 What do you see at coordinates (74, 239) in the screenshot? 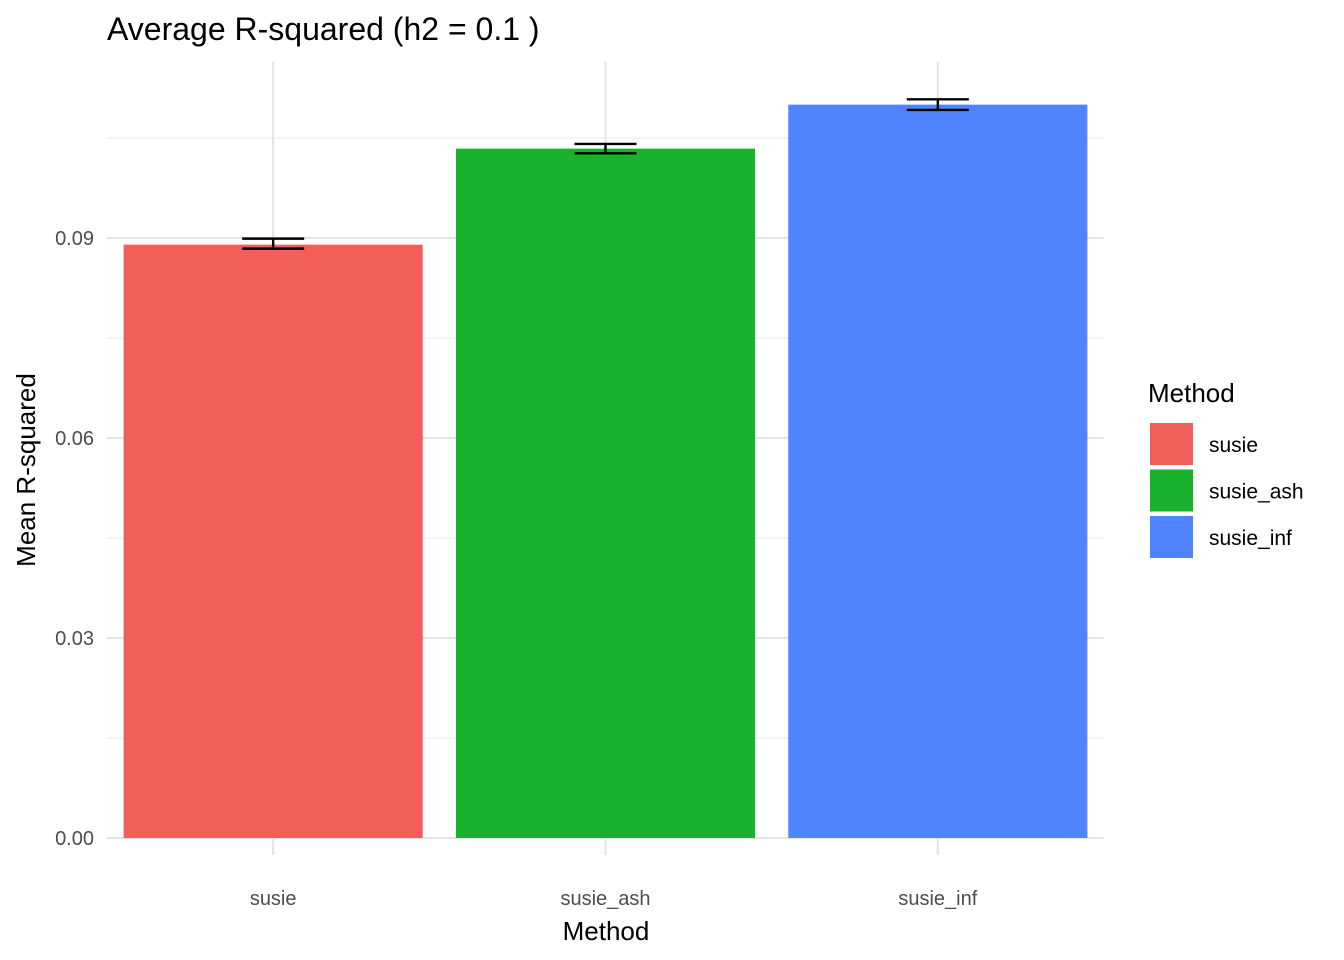
I see `y-tick-label: 0.09` at bounding box center [74, 239].